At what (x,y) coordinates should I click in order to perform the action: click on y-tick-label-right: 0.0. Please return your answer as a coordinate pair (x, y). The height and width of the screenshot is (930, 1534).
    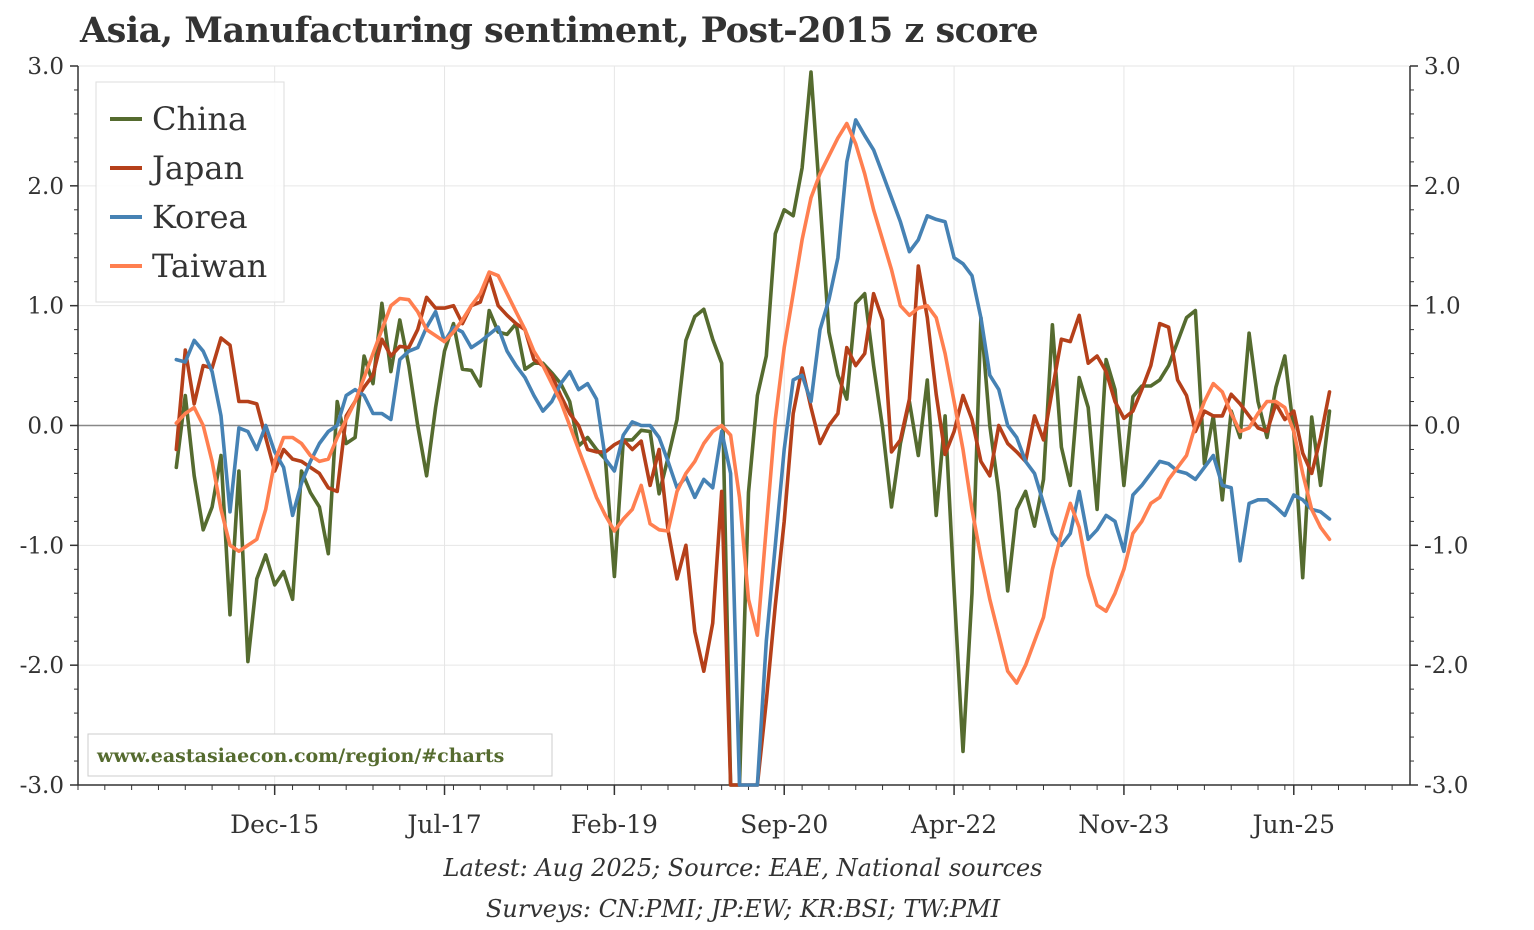
    Looking at the image, I should click on (1442, 427).